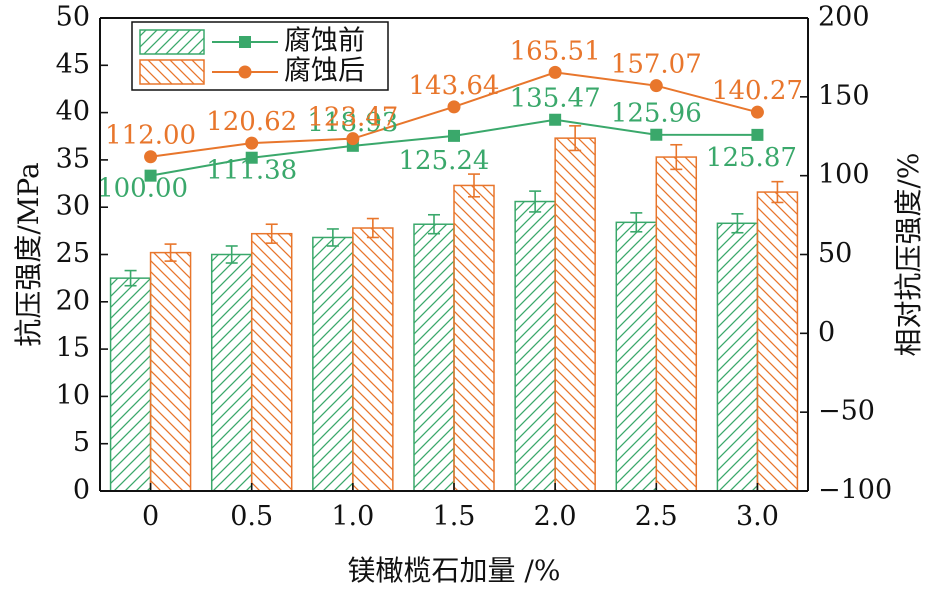 Image resolution: width=943 pixels, height=589 pixels. Describe the element at coordinates (73, 206) in the screenshot. I see `left-tick-label: 30` at that location.